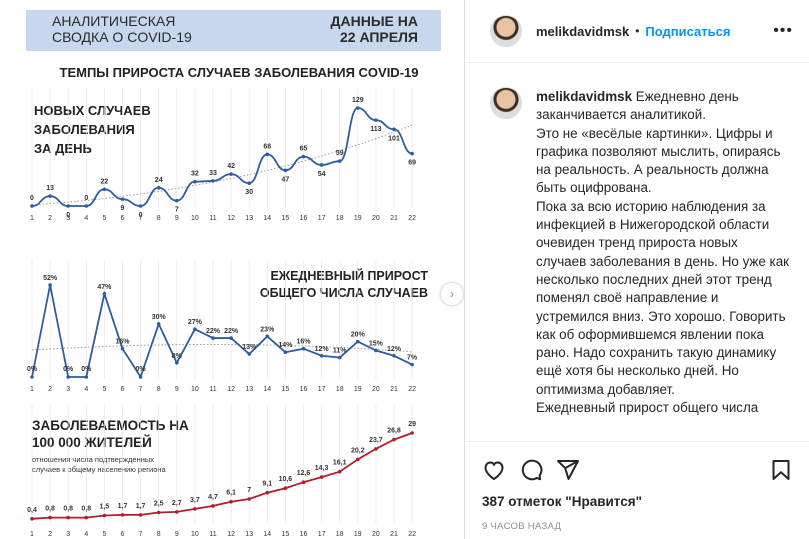 Image resolution: width=809 pixels, height=539 pixels. Describe the element at coordinates (286, 179) in the screenshot. I see `data-label: 47` at that location.